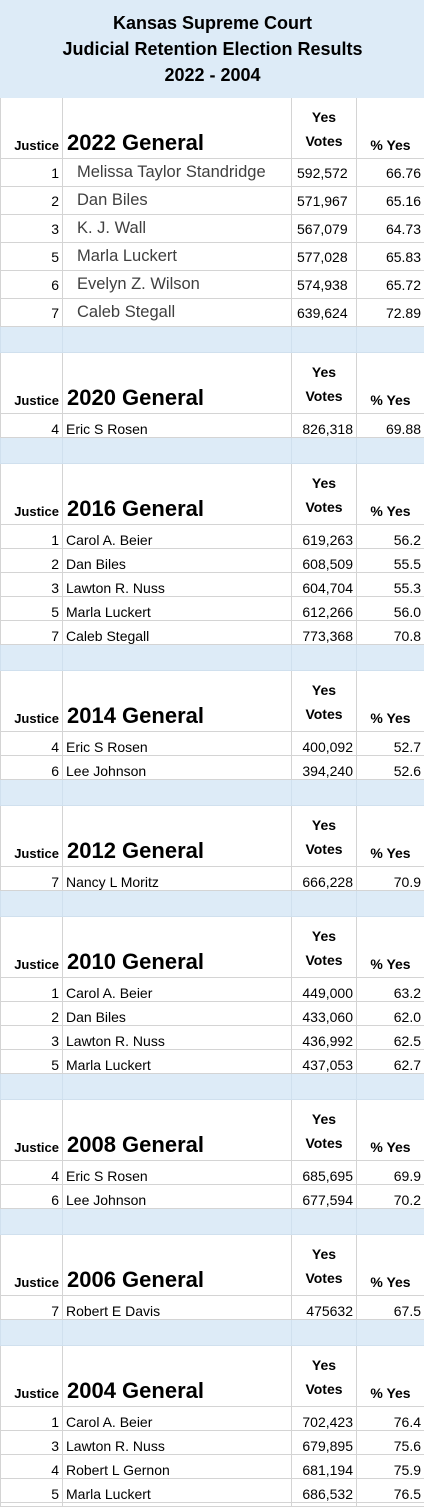  What do you see at coordinates (177, 285) in the screenshot?
I see `justice-name-cell: Evelyn Z. Wilson` at bounding box center [177, 285].